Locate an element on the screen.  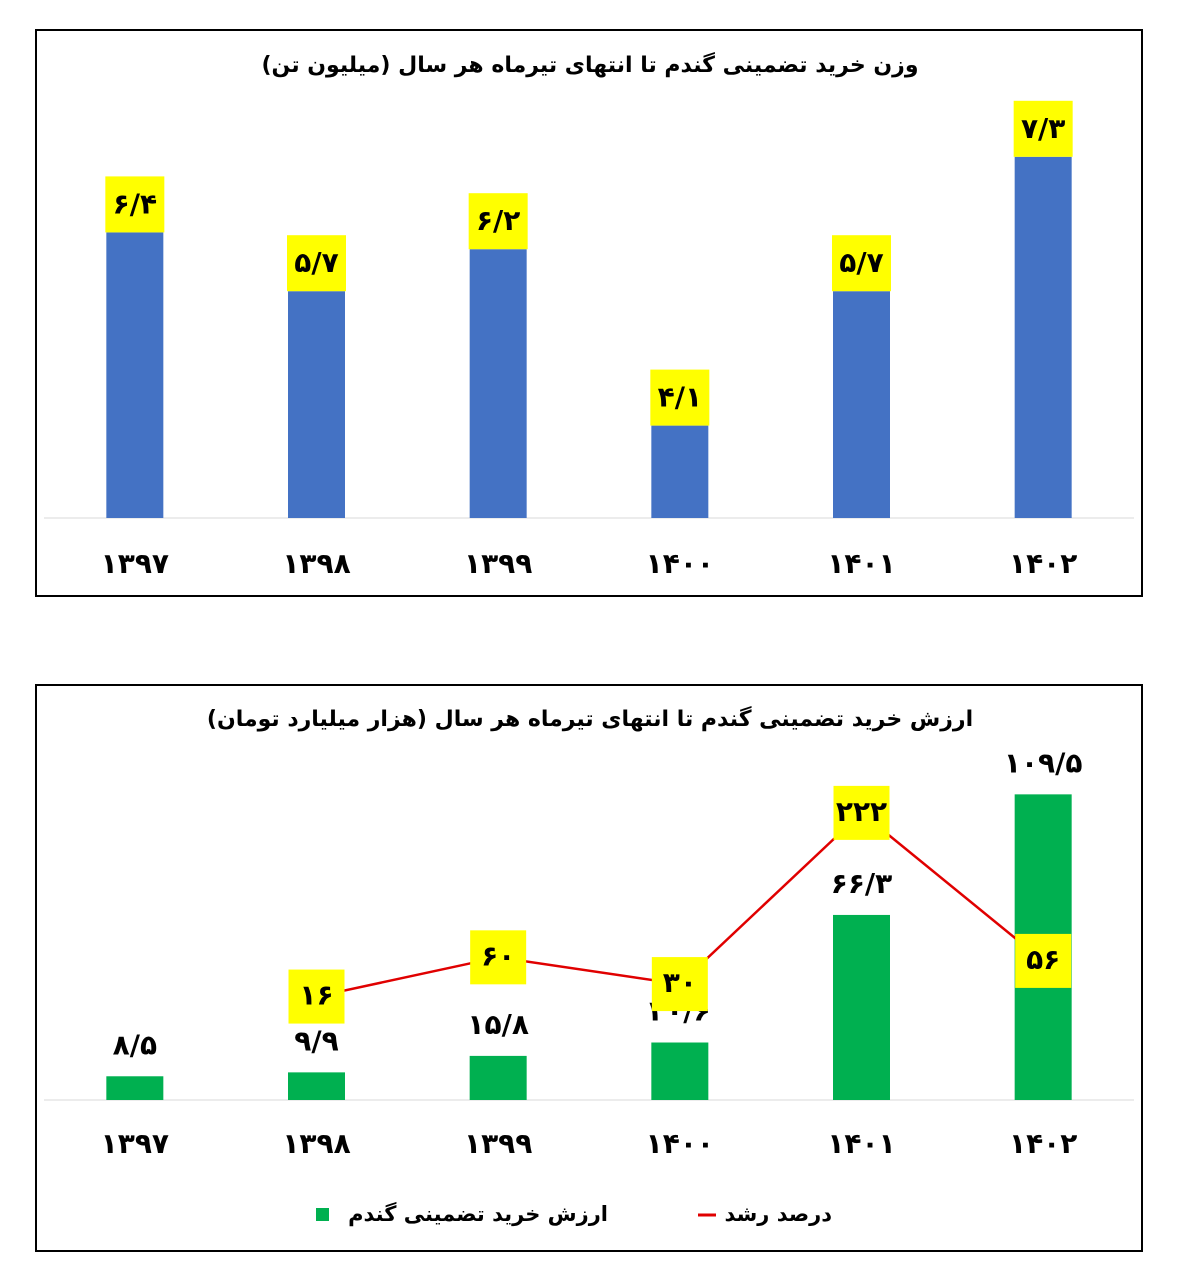
value-label: ۶/۴ is located at coordinates (135, 203).